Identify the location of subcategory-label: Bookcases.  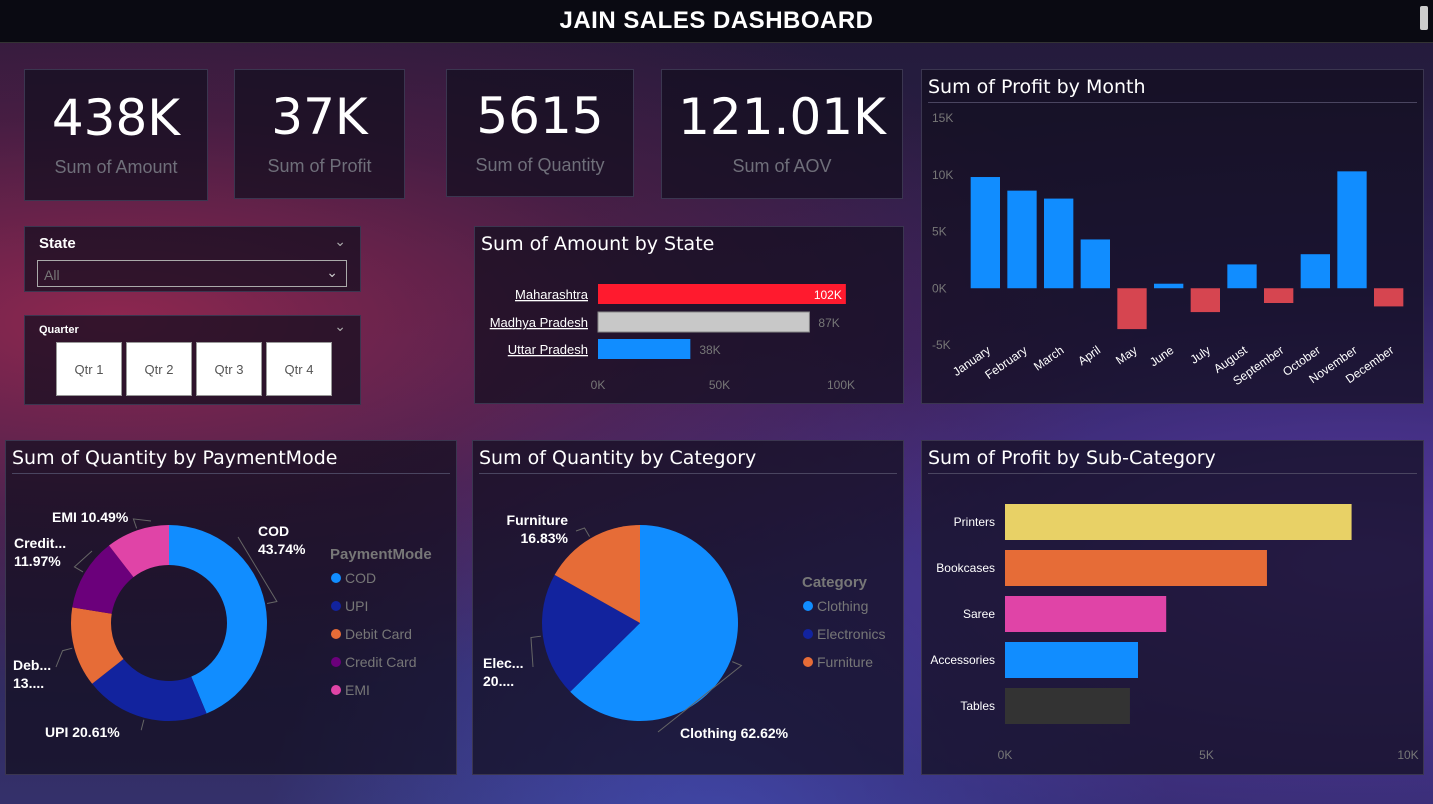
(965, 568).